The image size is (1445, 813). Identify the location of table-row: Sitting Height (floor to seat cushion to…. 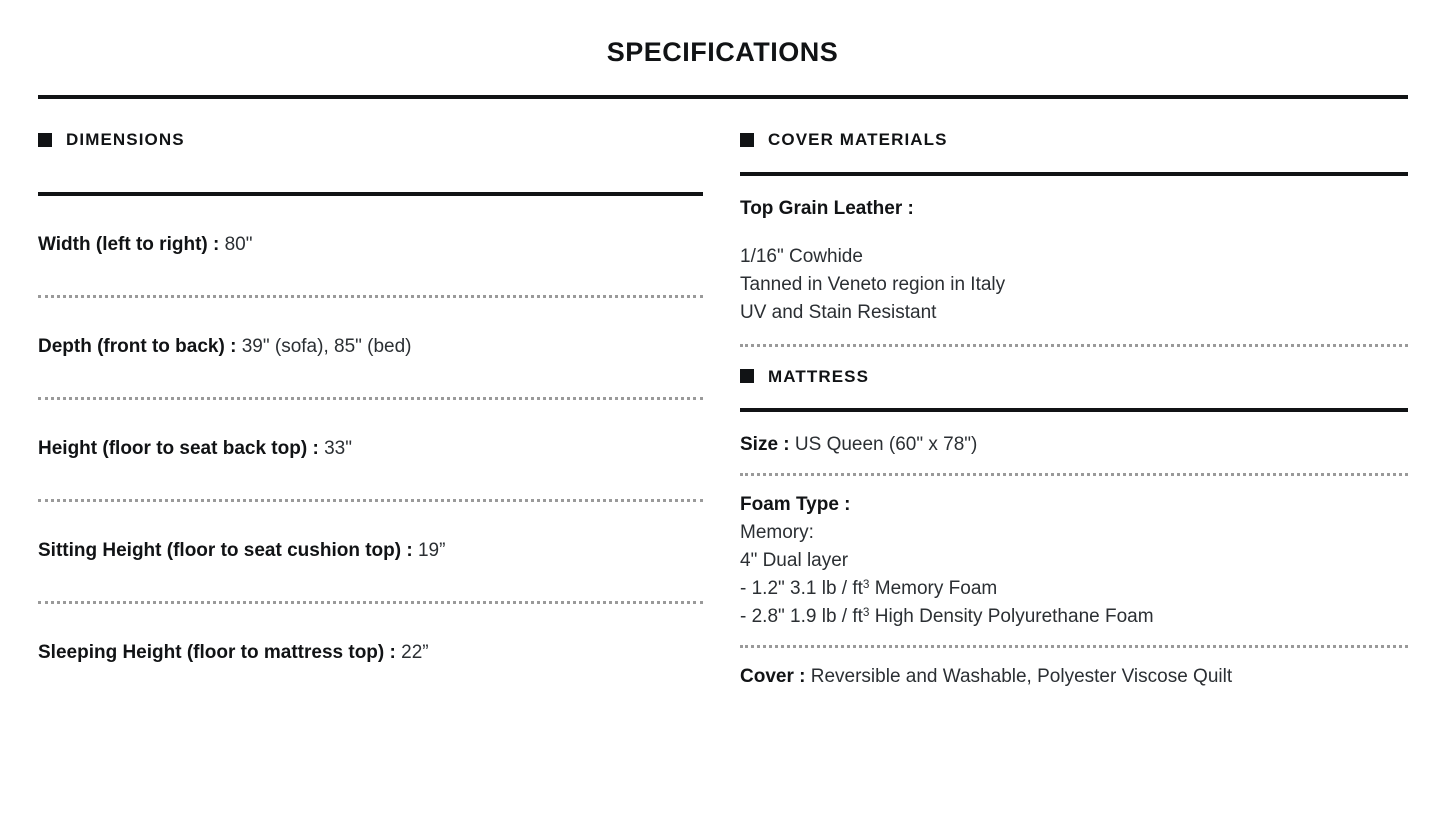
(370, 533).